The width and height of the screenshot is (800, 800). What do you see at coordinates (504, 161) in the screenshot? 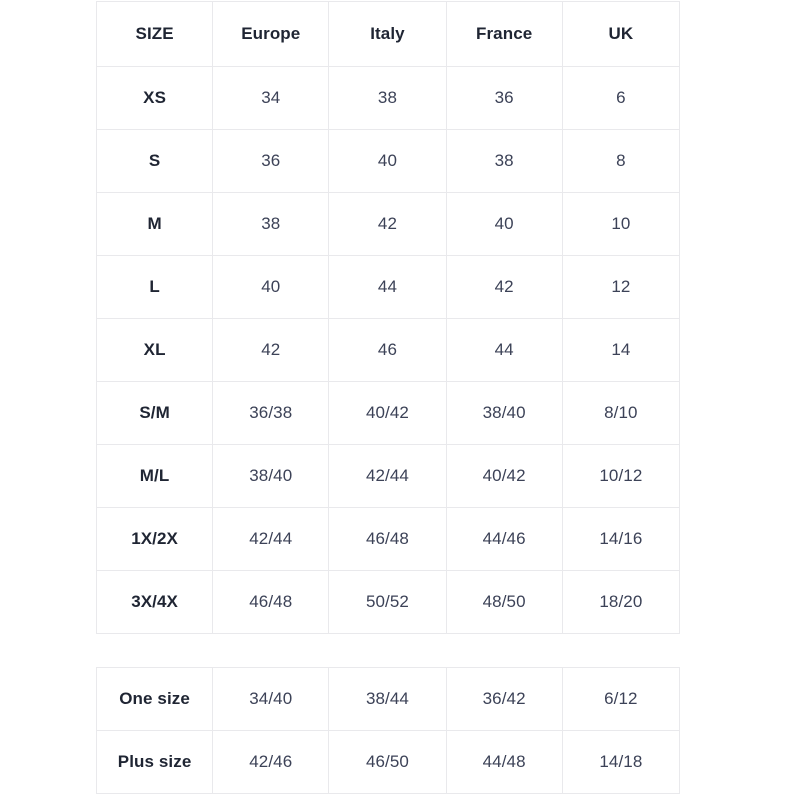
I see `cell-france: 38` at bounding box center [504, 161].